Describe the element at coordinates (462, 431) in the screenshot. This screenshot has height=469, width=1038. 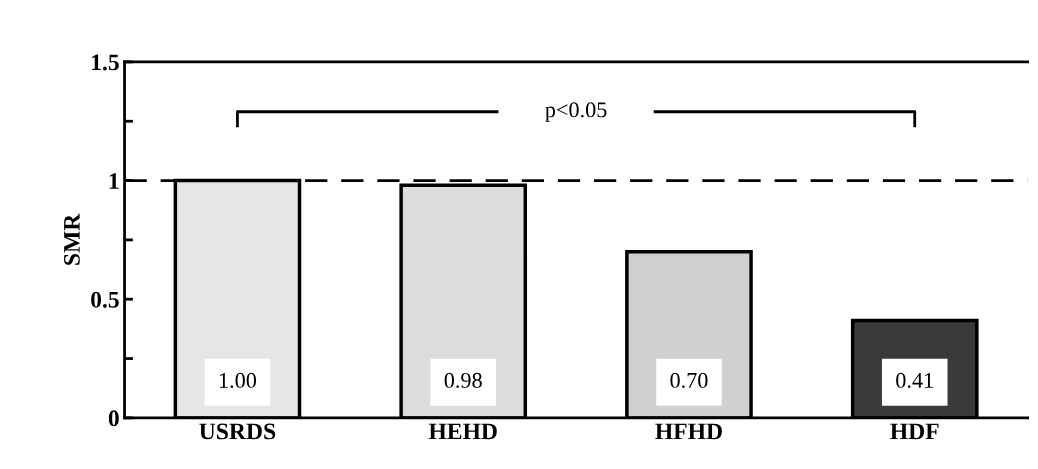
I see `x-tick-label: HEHD` at that location.